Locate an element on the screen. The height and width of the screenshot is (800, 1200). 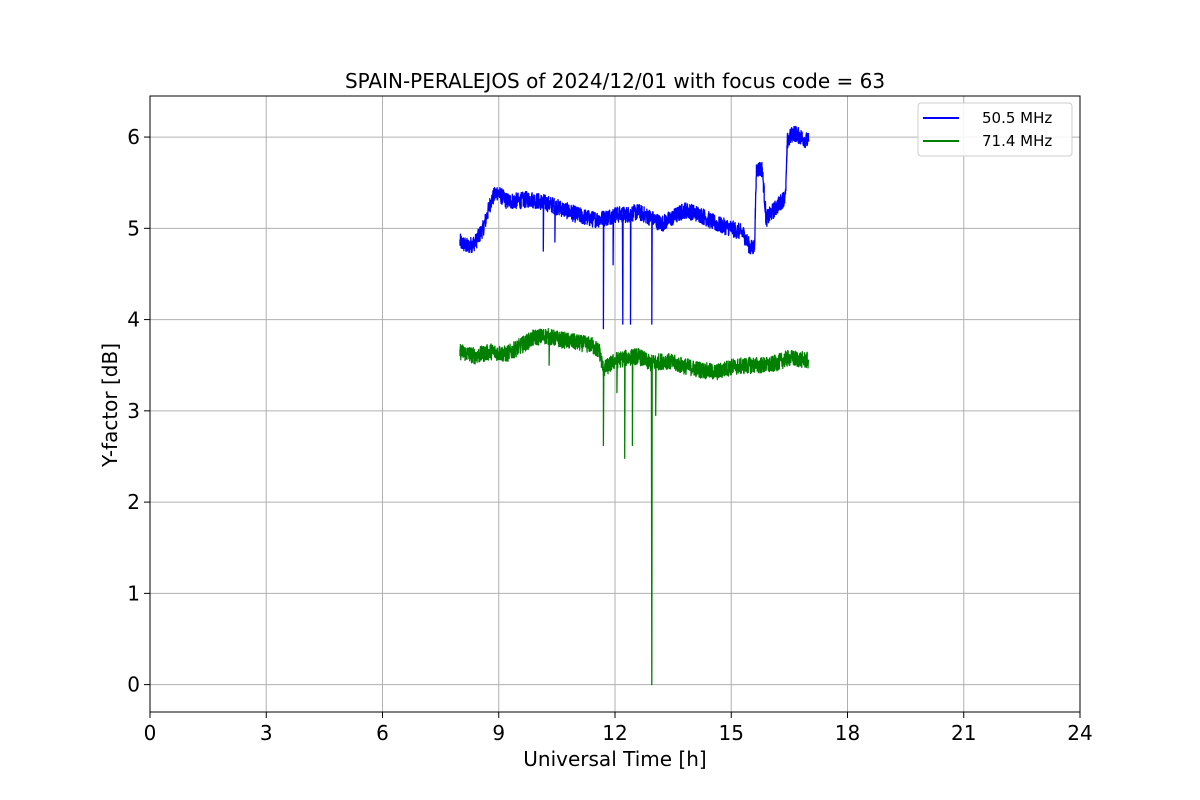
x-tick-label: 0 is located at coordinates (150, 733).